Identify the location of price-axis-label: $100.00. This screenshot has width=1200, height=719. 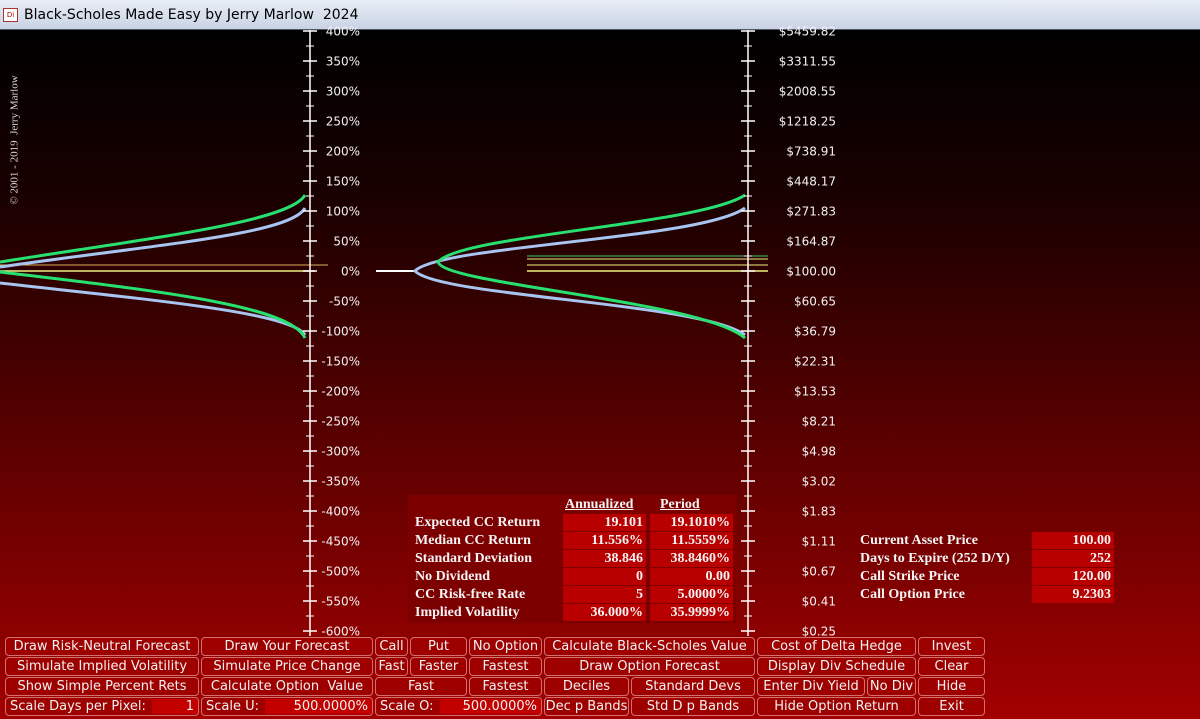
(811, 272).